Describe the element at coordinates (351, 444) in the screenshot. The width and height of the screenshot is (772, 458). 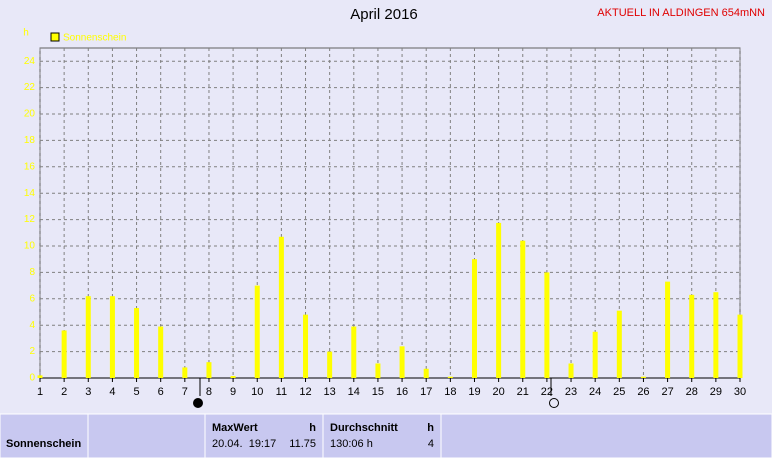
I see `avg-total: 130:06 h` at that location.